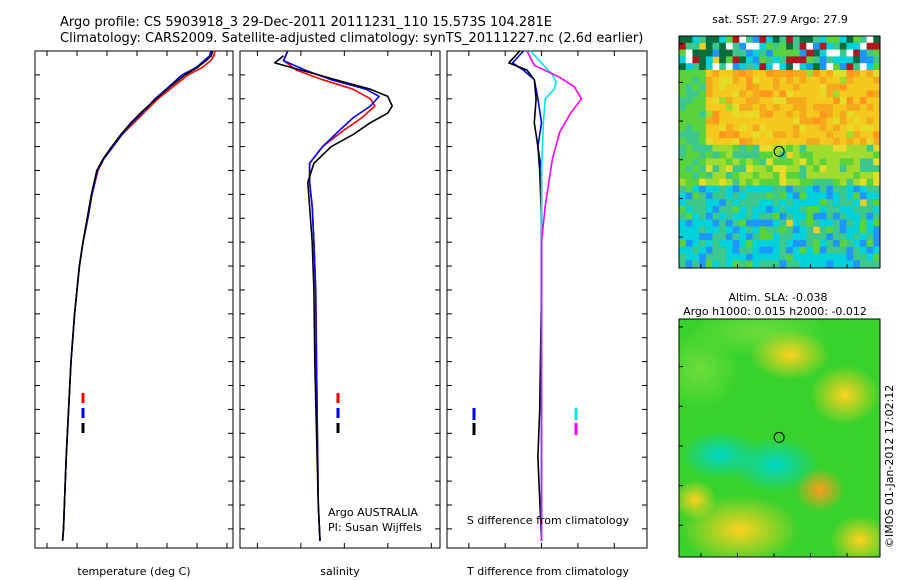 The image size is (900, 580). Describe the element at coordinates (333, 295) in the screenshot. I see `salinity-series` at that location.